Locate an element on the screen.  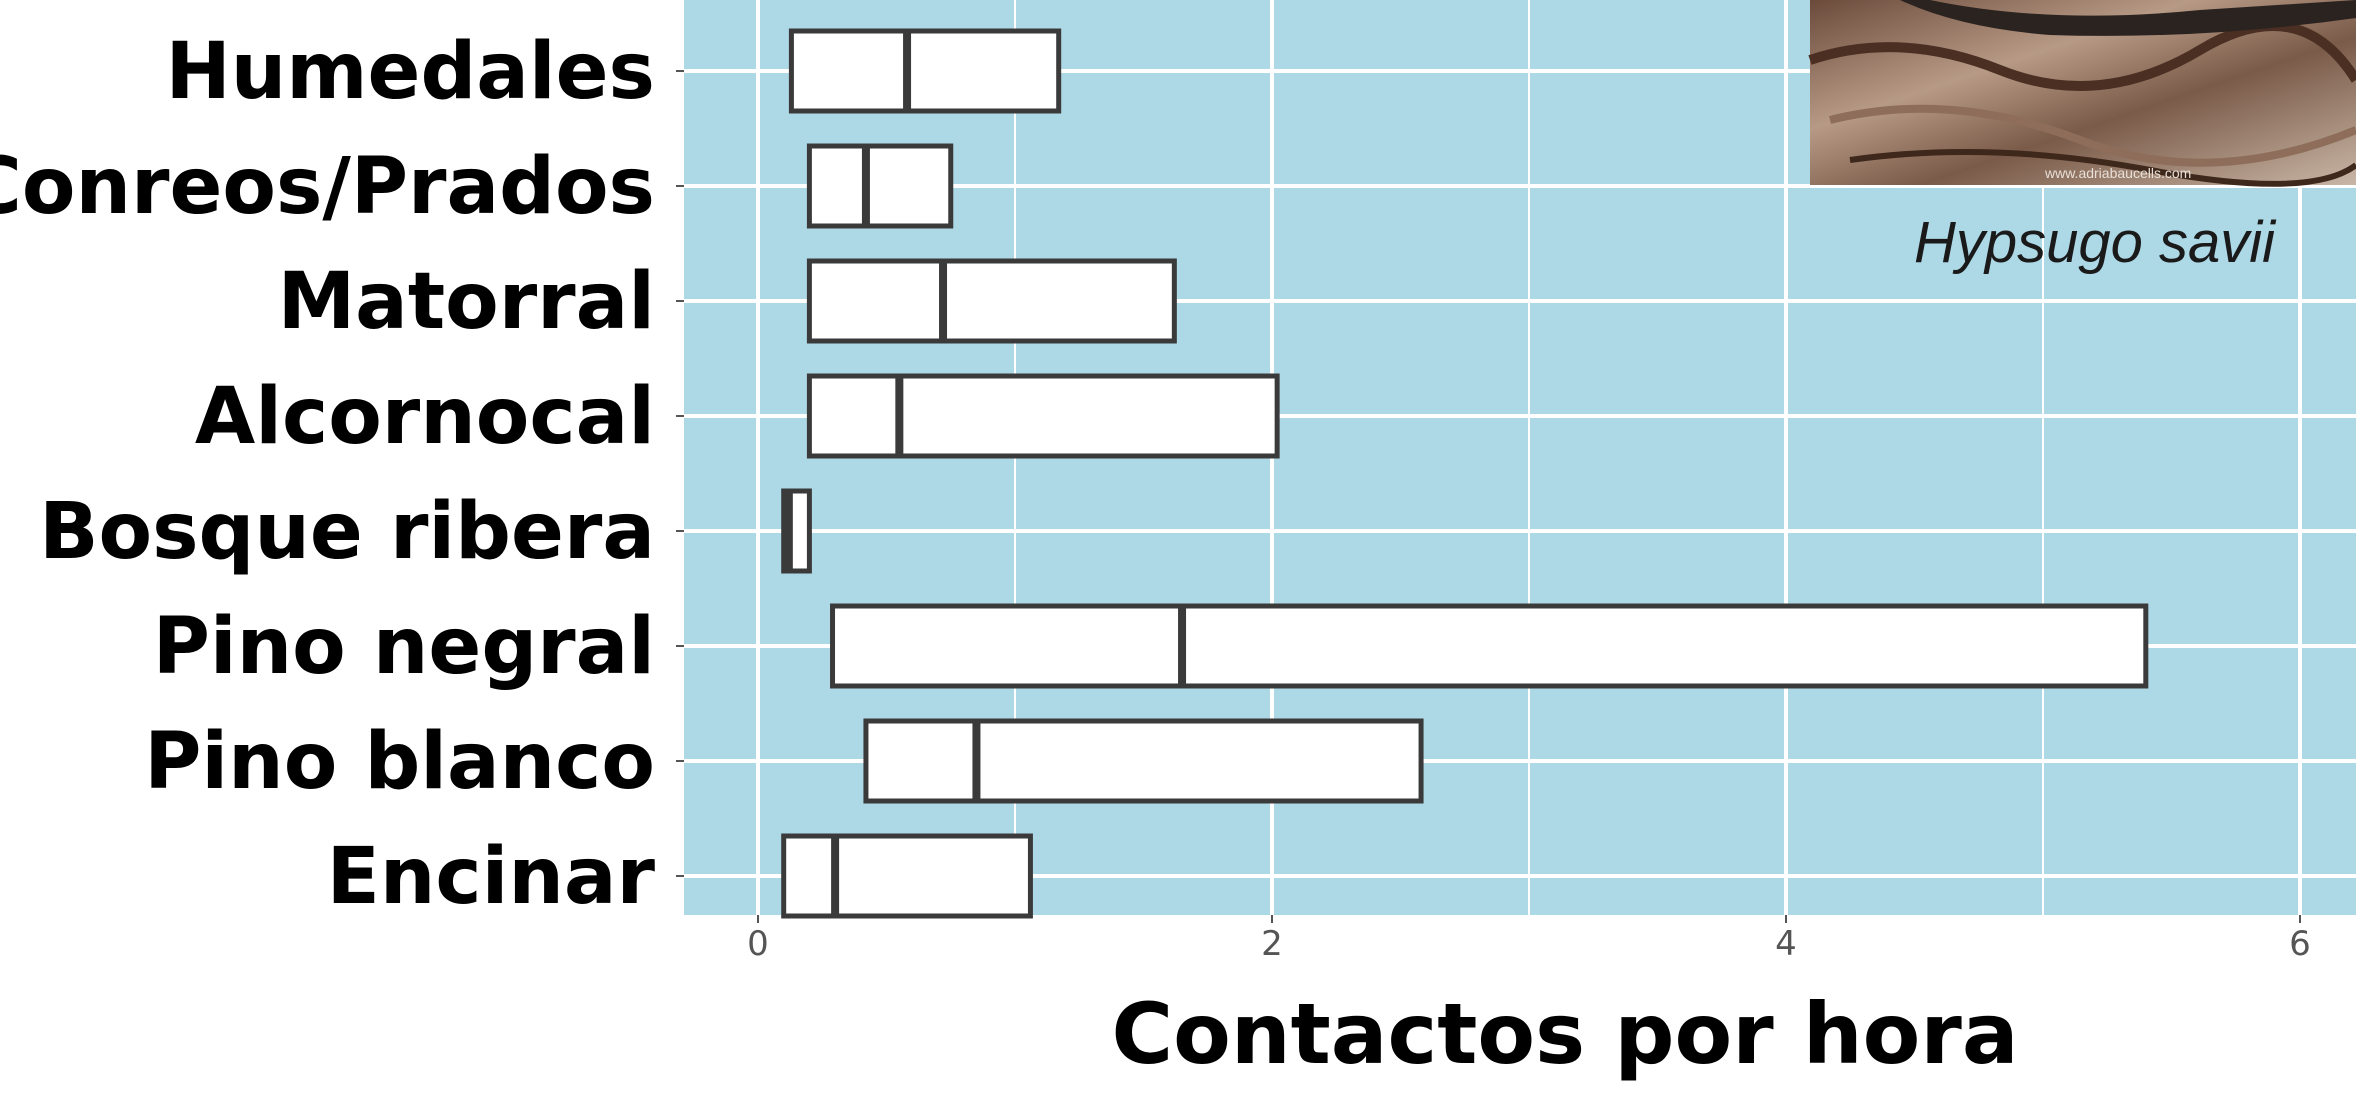
box-pino-negral is located at coordinates (1489, 646).